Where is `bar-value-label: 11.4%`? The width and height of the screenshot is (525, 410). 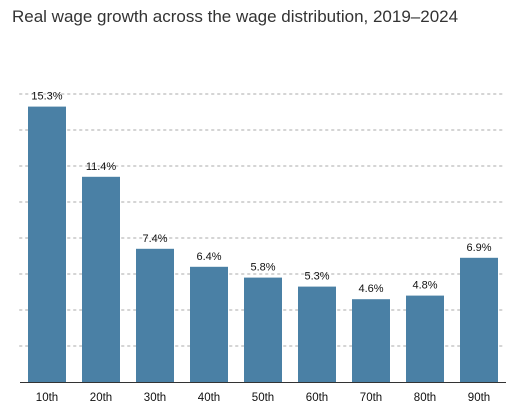 bar-value-label: 11.4% is located at coordinates (101, 167).